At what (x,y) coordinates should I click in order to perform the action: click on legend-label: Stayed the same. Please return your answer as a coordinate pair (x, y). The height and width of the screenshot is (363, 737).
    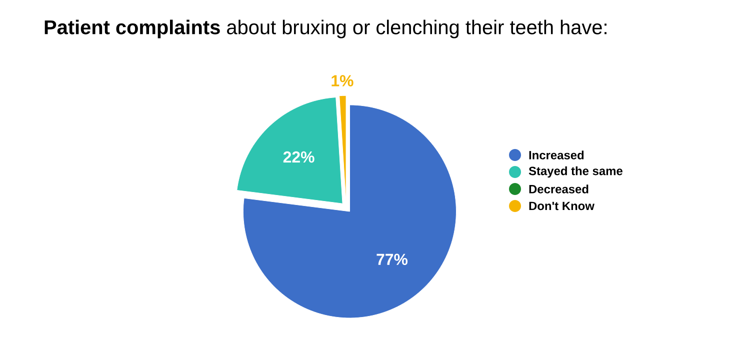
    Looking at the image, I should click on (575, 172).